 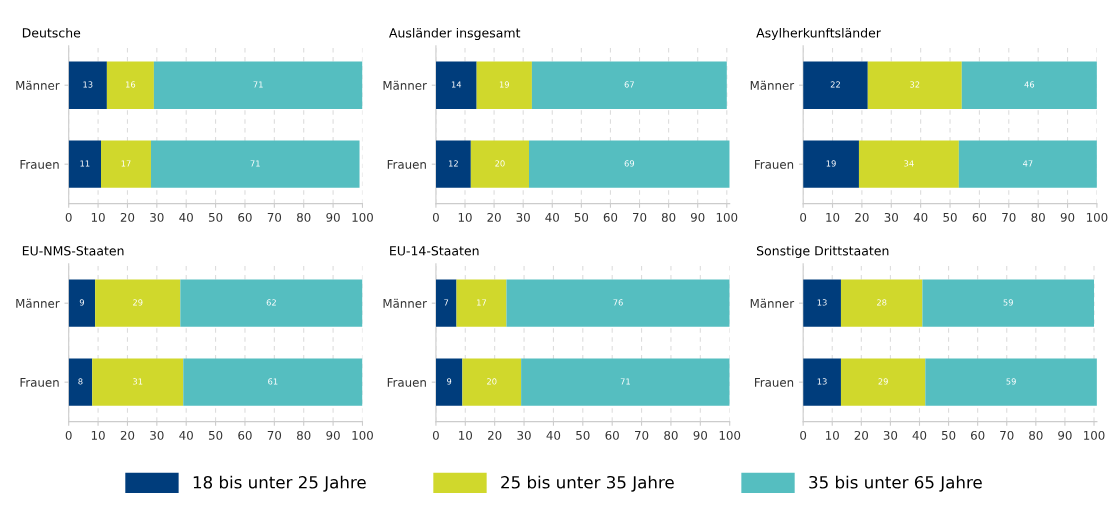 What do you see at coordinates (446, 302) in the screenshot?
I see `data-label: 7` at bounding box center [446, 302].